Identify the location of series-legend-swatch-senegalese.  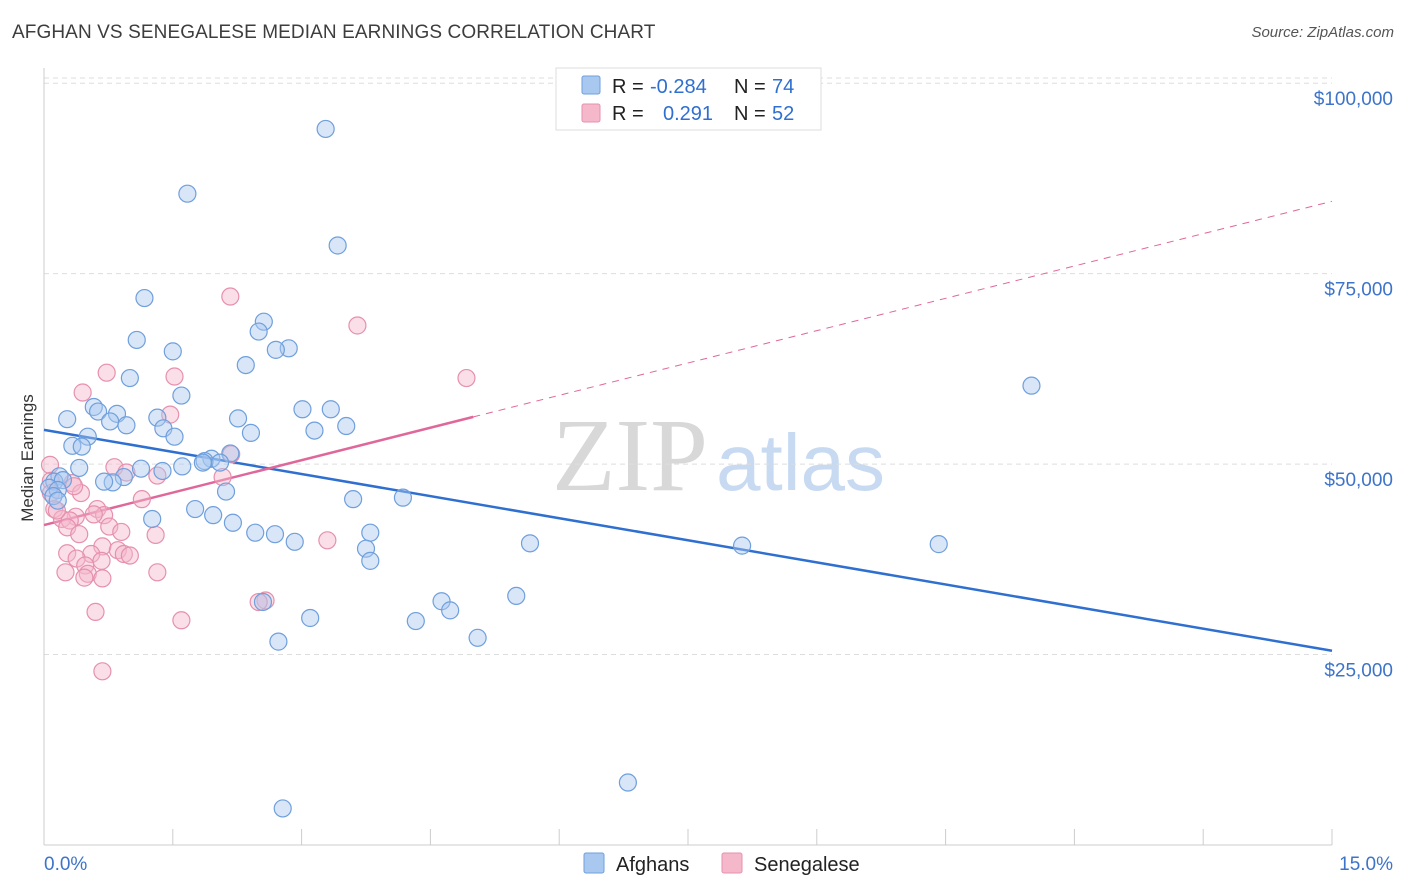
(732, 863).